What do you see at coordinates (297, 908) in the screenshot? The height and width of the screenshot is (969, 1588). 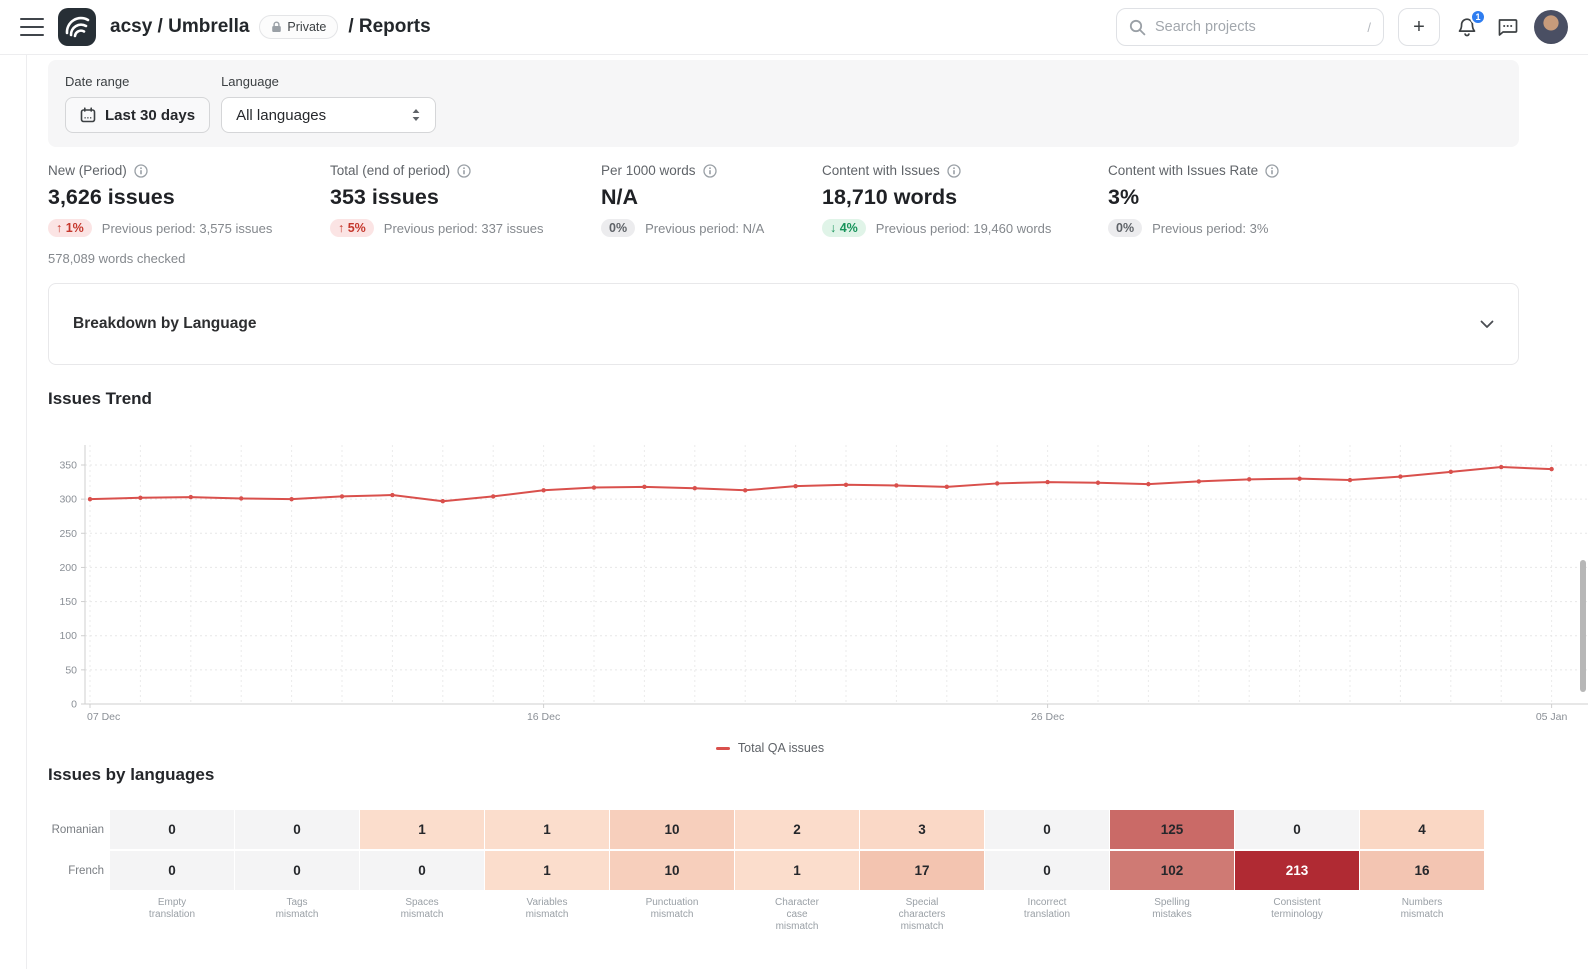 I see `heatmap-col-label: Tags mismatch` at bounding box center [297, 908].